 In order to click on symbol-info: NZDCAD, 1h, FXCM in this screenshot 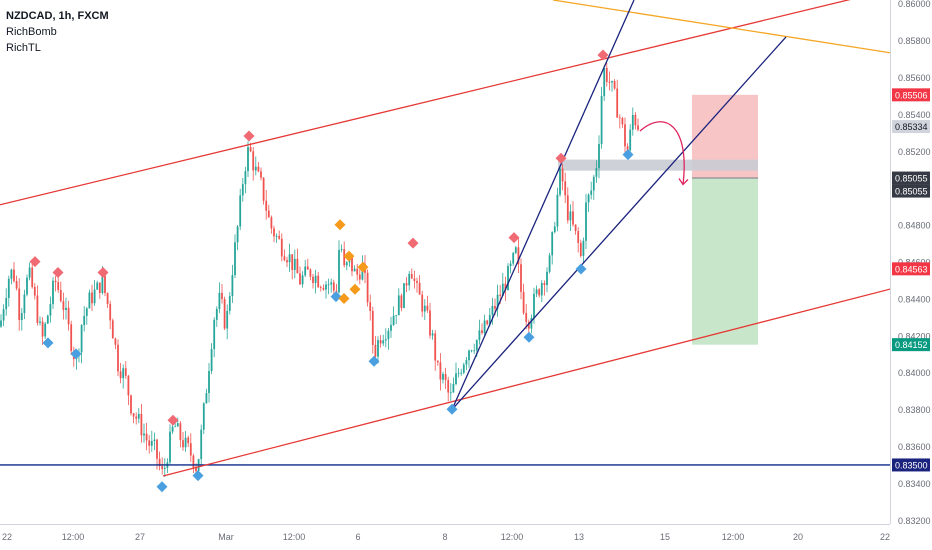, I will do `click(57, 16)`.